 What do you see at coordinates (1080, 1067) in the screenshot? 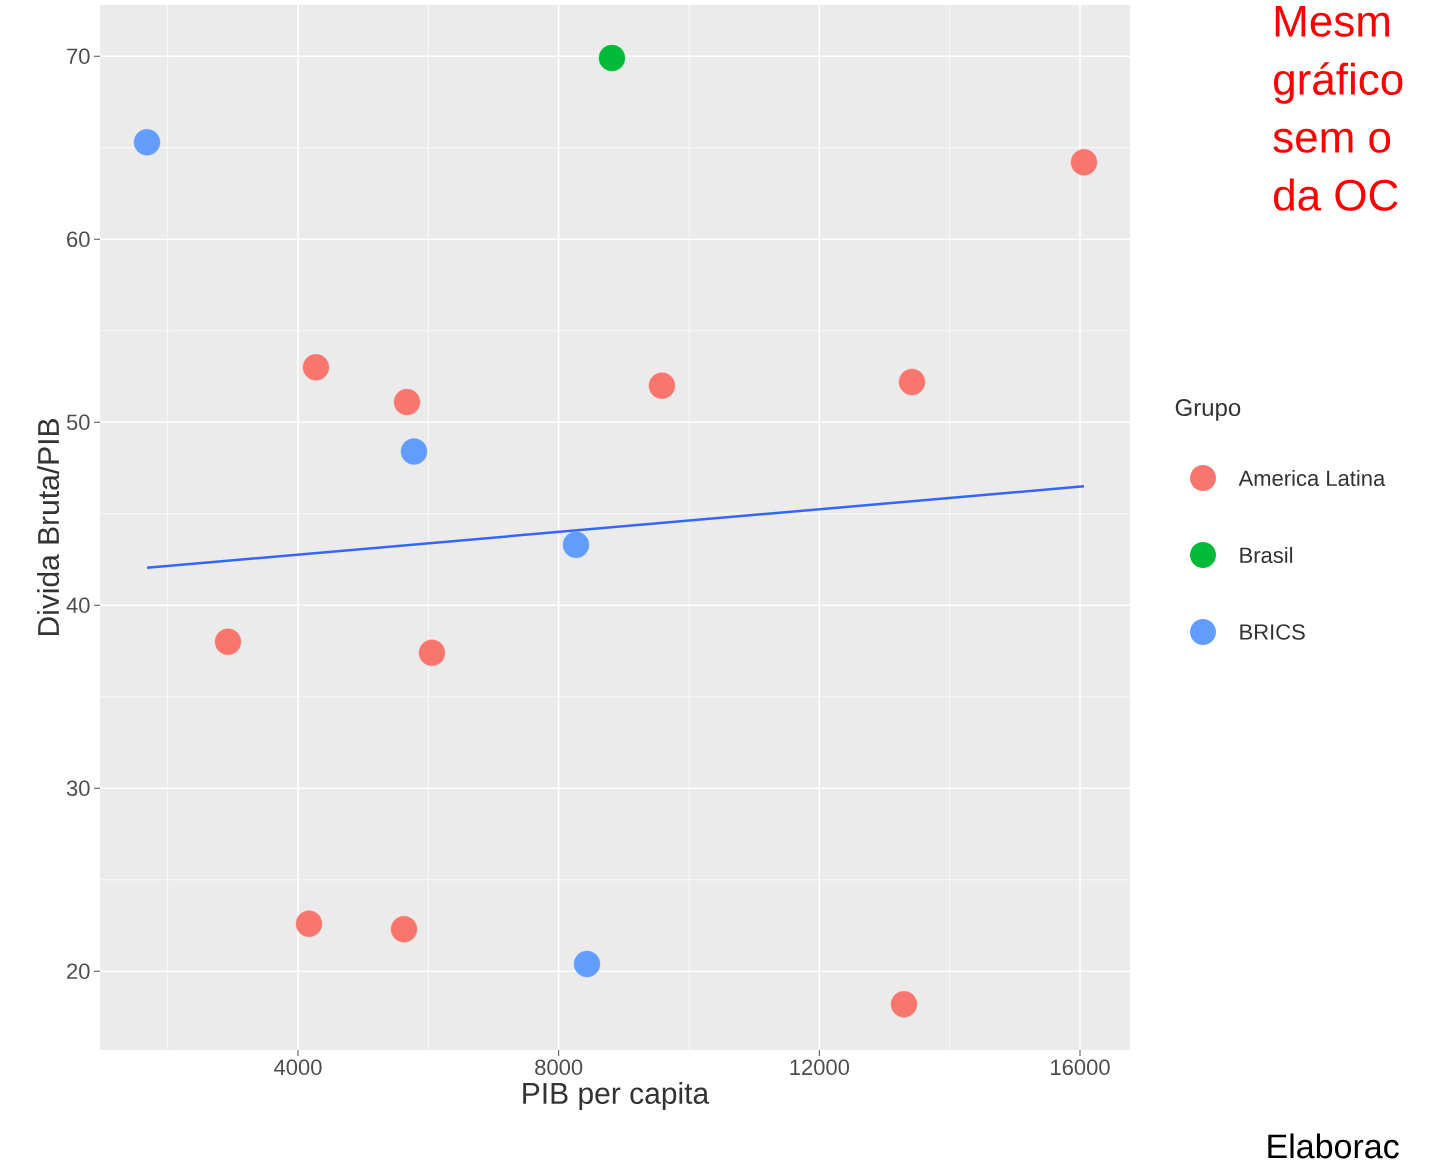
I see `x-tick-label: 16000` at bounding box center [1080, 1067].